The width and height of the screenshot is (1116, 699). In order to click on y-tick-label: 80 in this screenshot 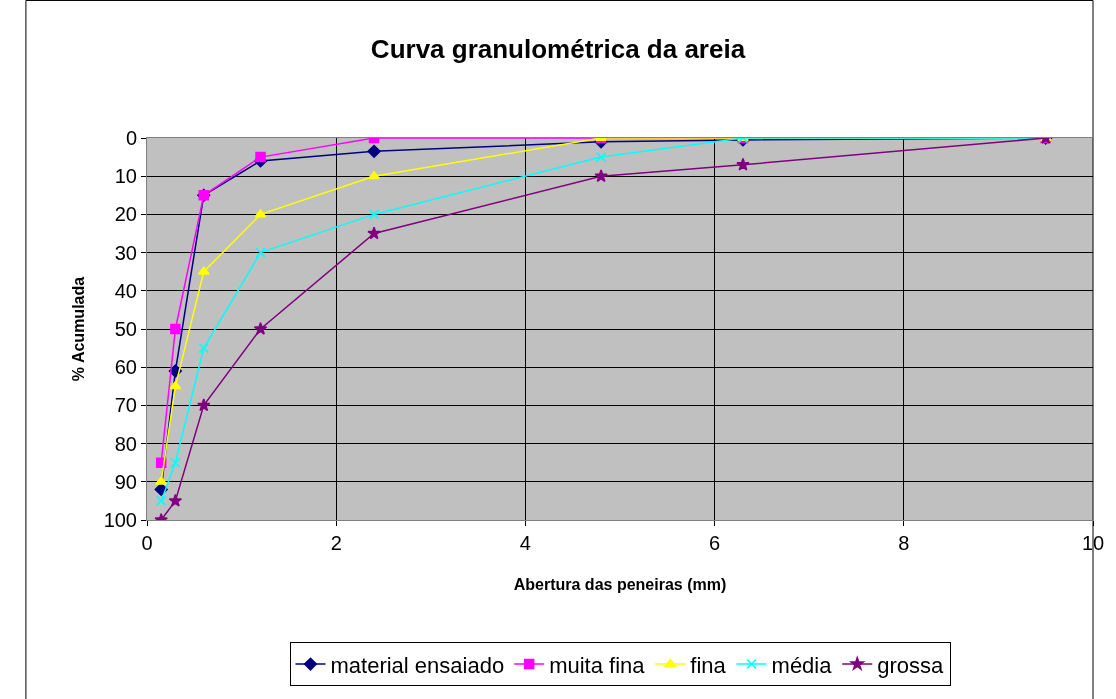, I will do `click(125, 443)`.